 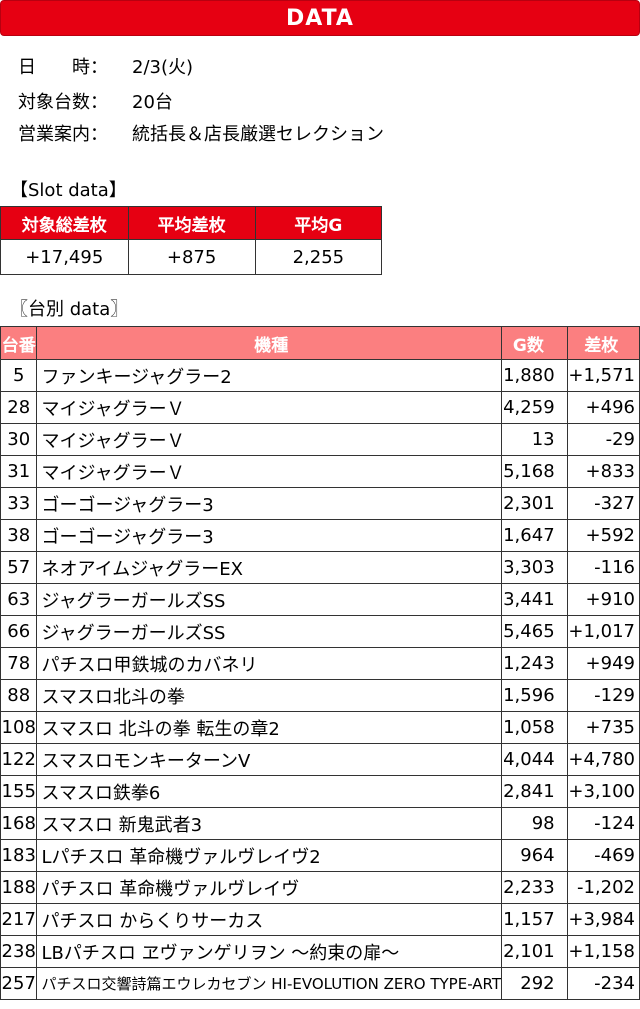 I want to click on info-count: 対象台数： 20台, so click(x=95, y=103).